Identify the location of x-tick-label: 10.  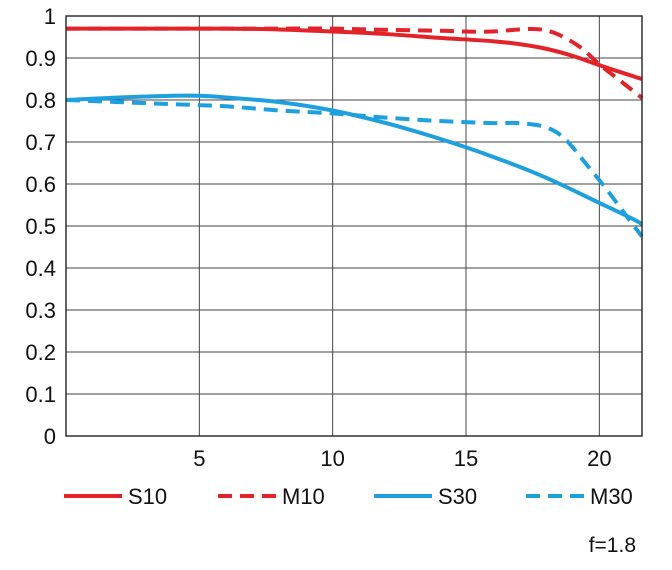
(332, 458).